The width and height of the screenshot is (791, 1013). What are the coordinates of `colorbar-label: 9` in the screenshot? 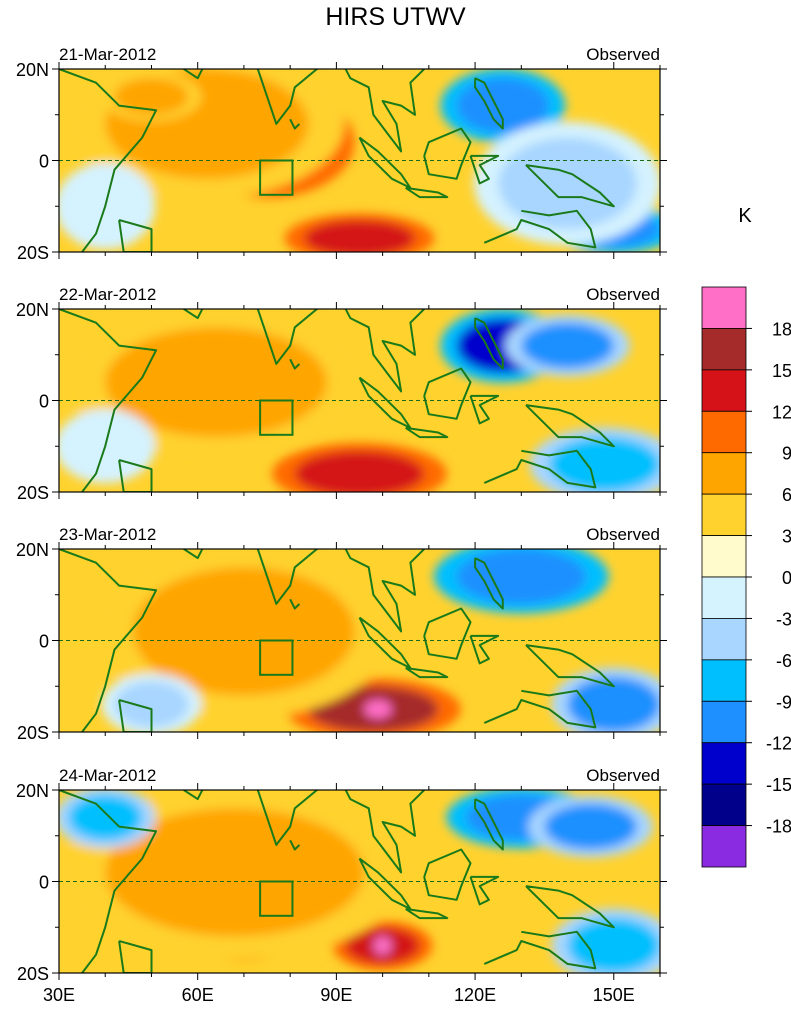 It's located at (786, 454).